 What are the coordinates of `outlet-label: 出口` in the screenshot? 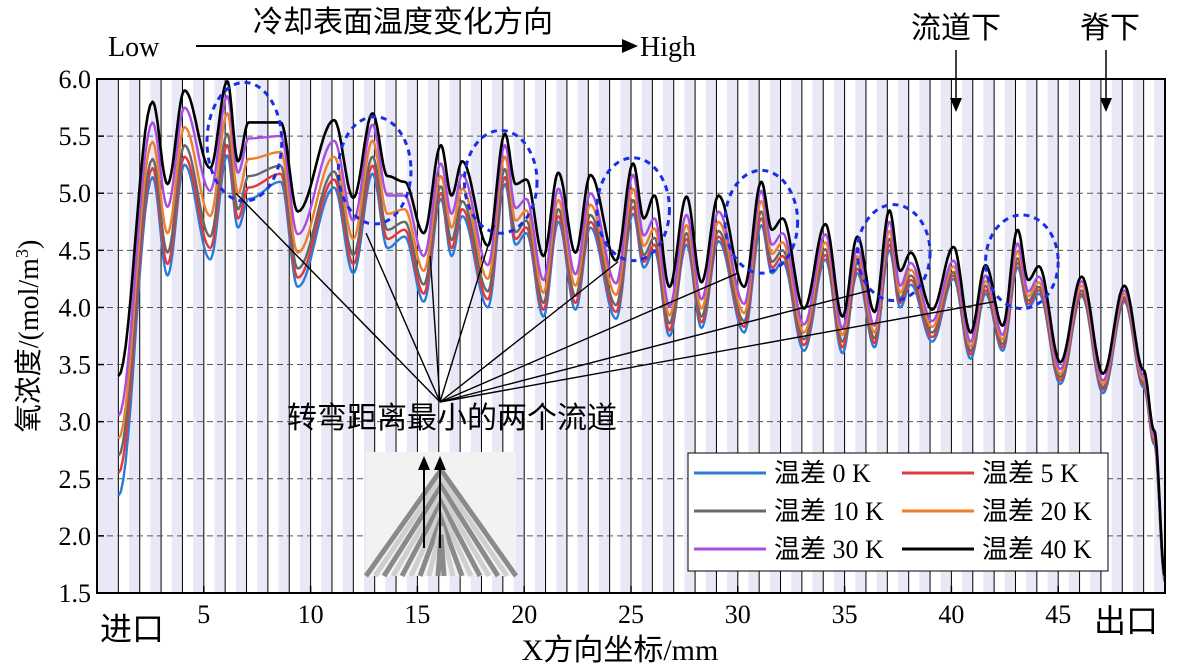 It's located at (1126, 621).